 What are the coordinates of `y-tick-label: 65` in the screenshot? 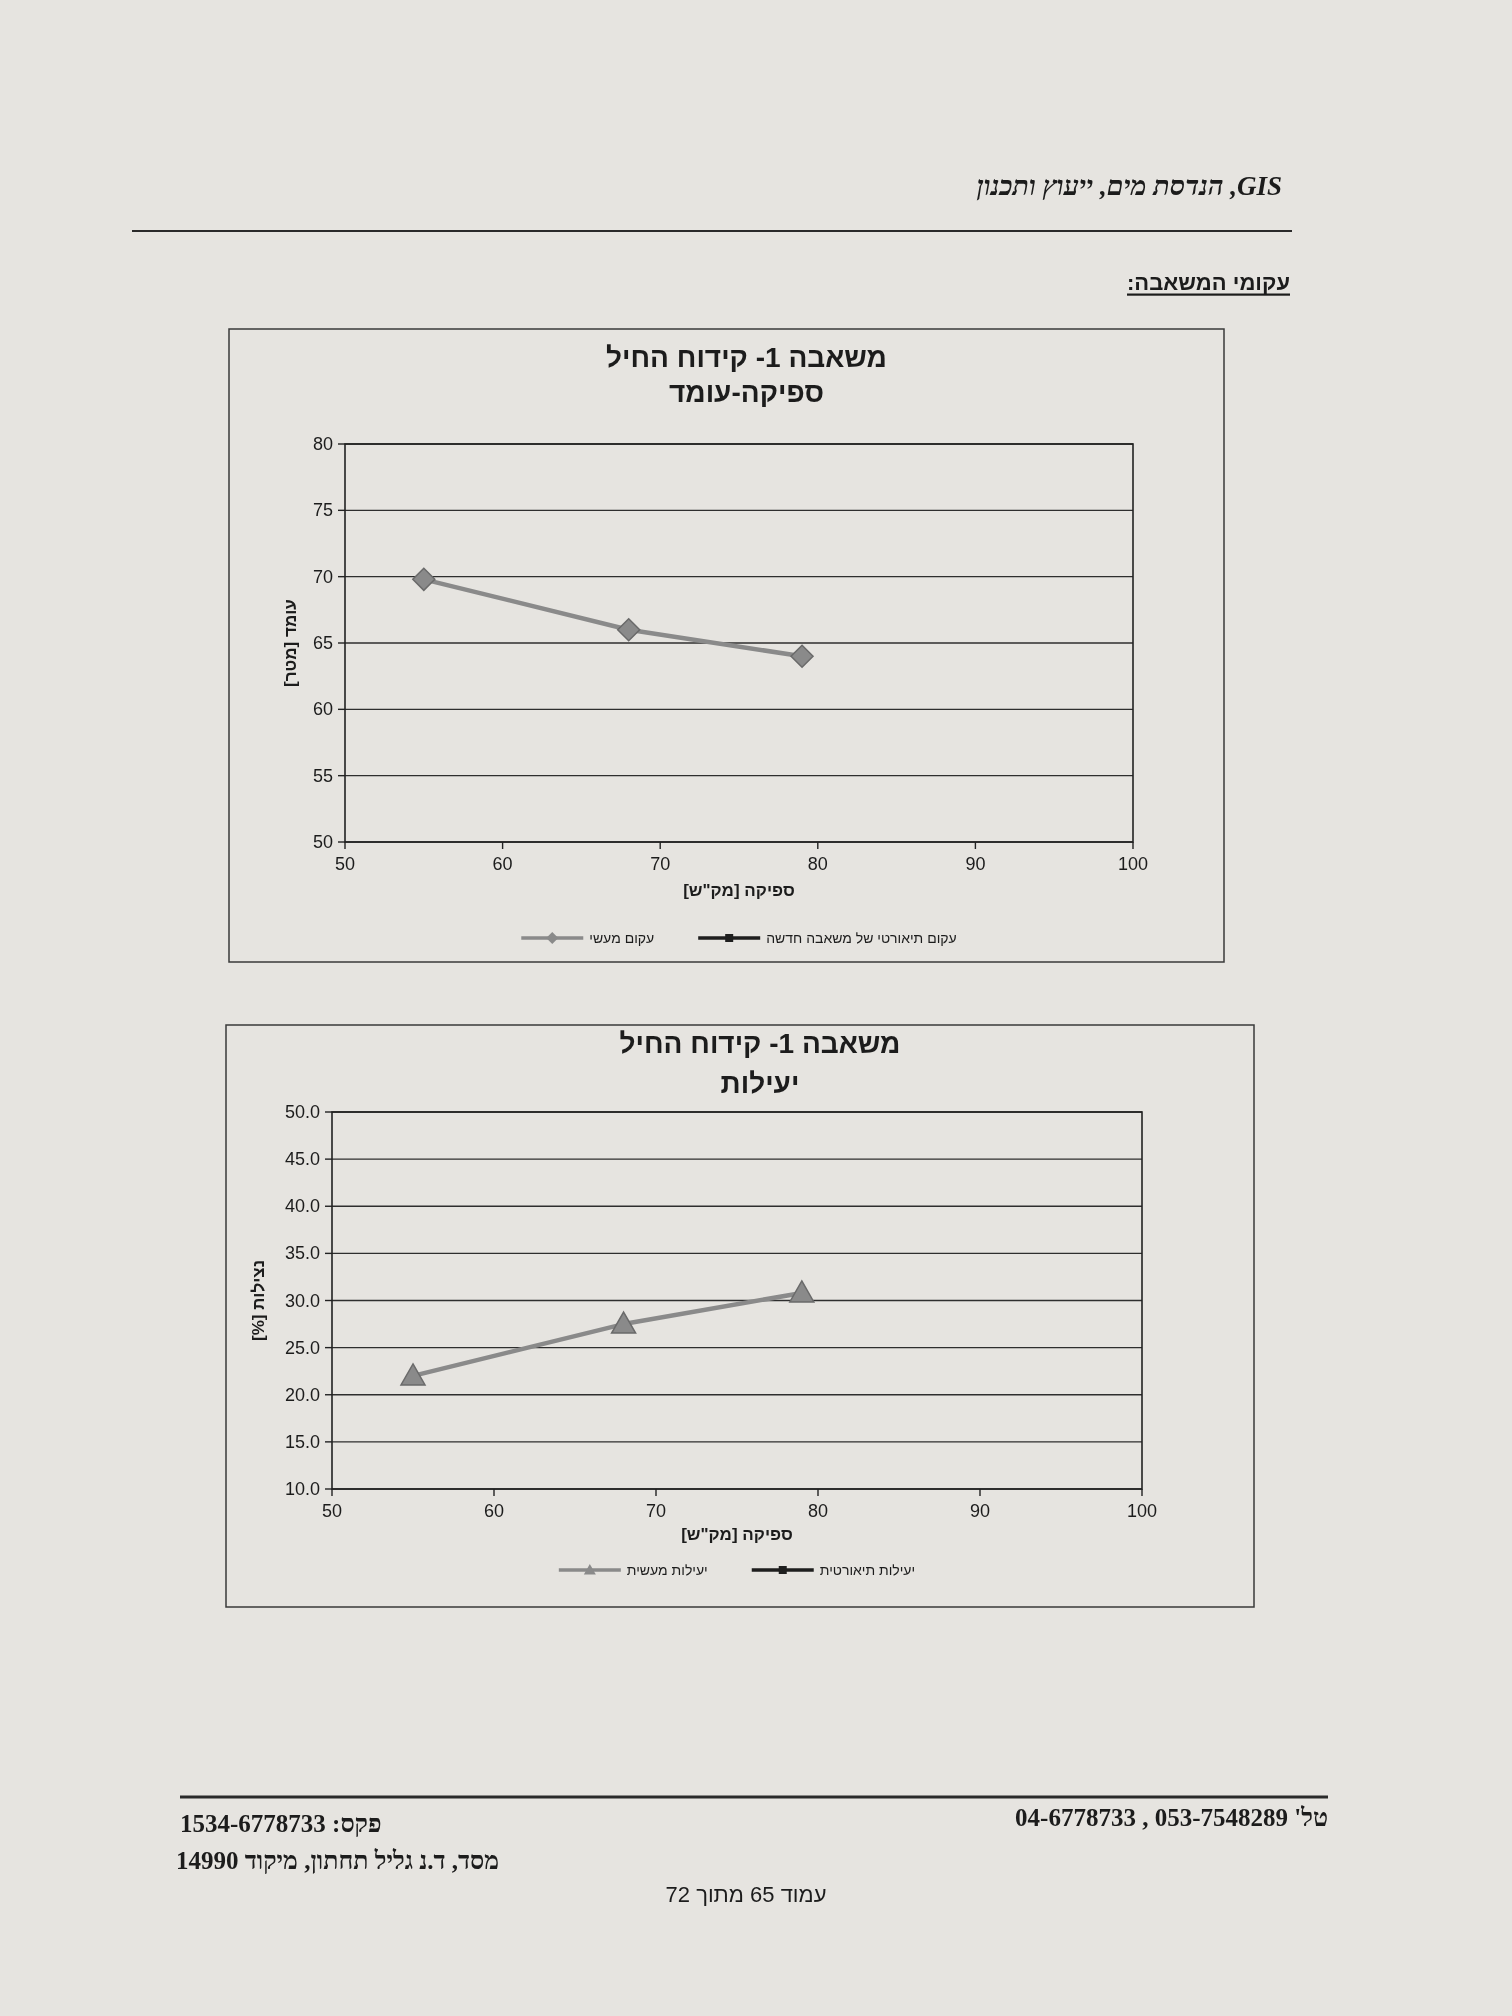 It's located at (322, 643).